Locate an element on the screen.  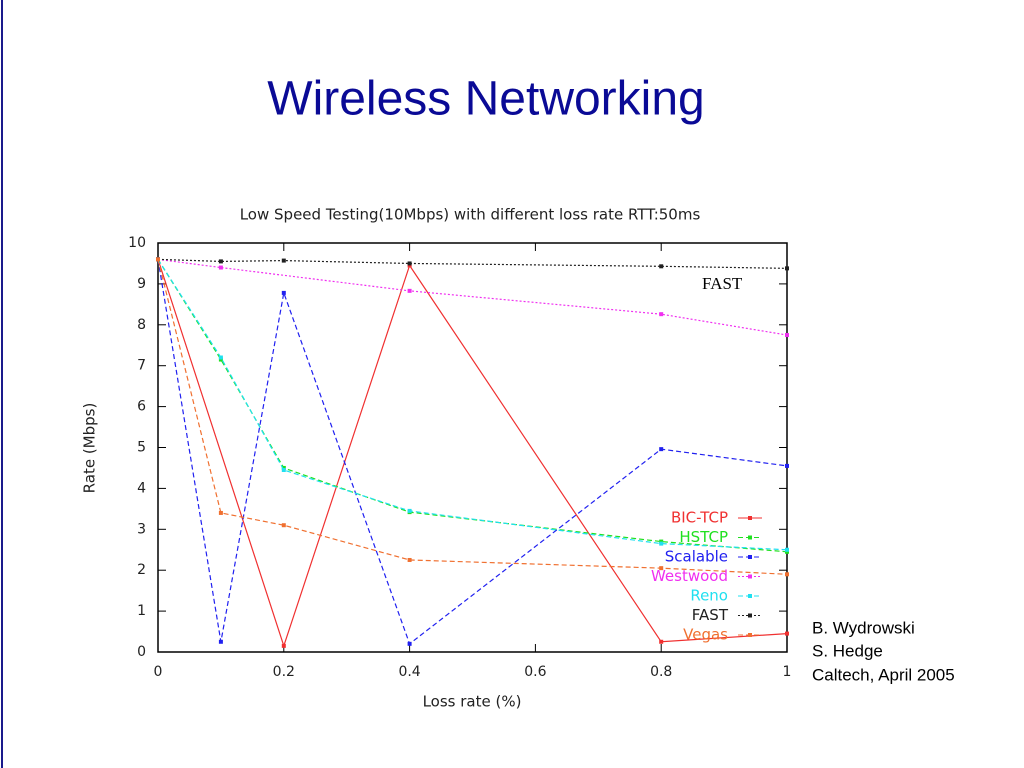
x-tick-label: 0.4 is located at coordinates (409, 672).